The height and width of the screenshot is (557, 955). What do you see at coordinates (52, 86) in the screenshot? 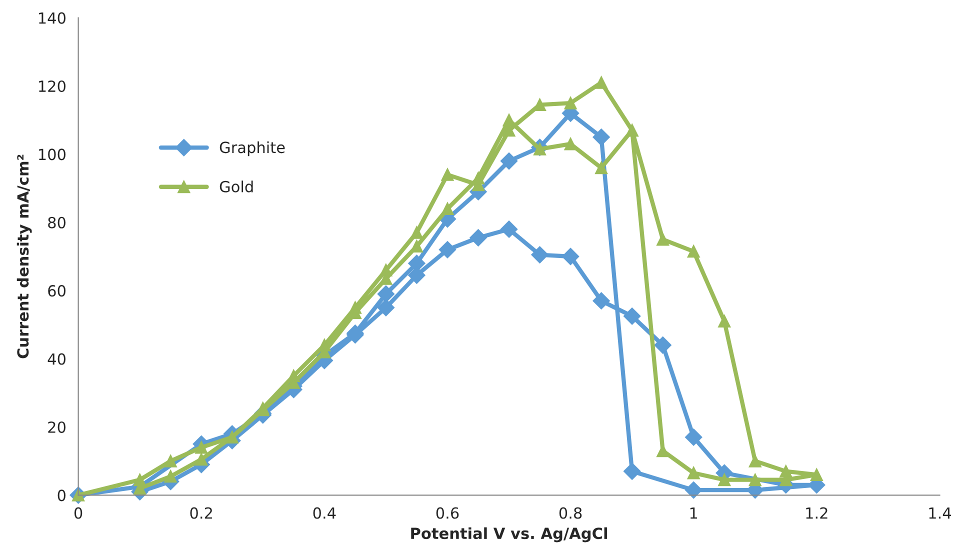
I see `y-tick-label: 120` at bounding box center [52, 86].